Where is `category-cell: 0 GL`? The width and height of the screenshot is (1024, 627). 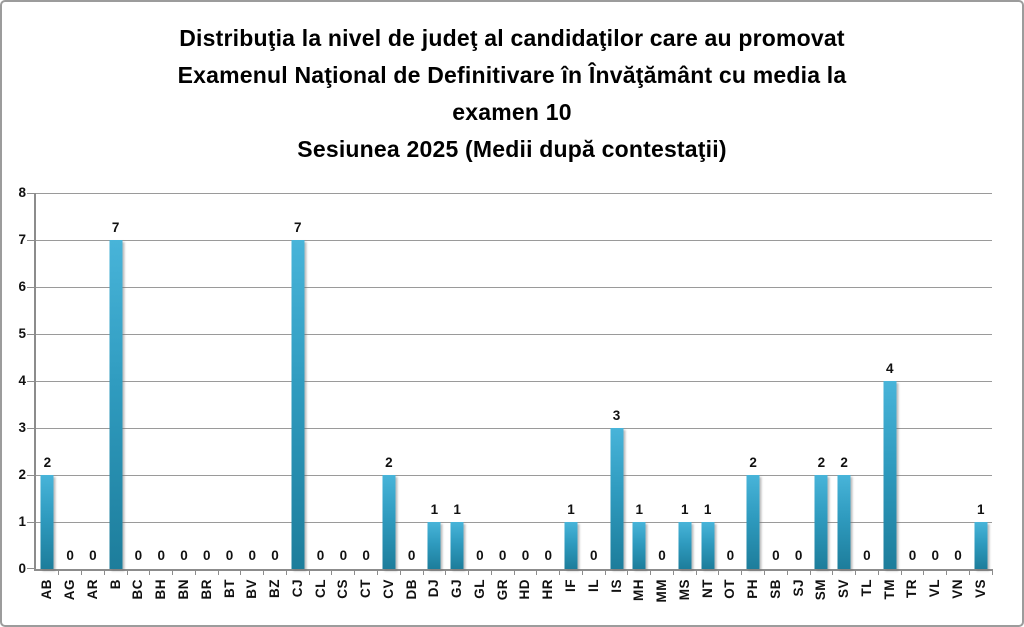
category-cell: 0 GL is located at coordinates (480, 396).